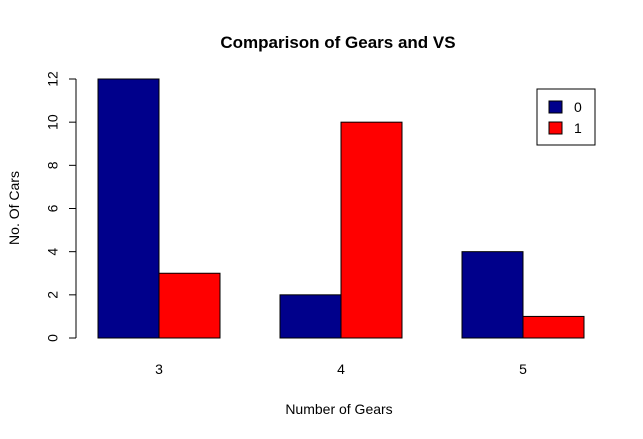  I want to click on y-tick-label: 6, so click(53, 208).